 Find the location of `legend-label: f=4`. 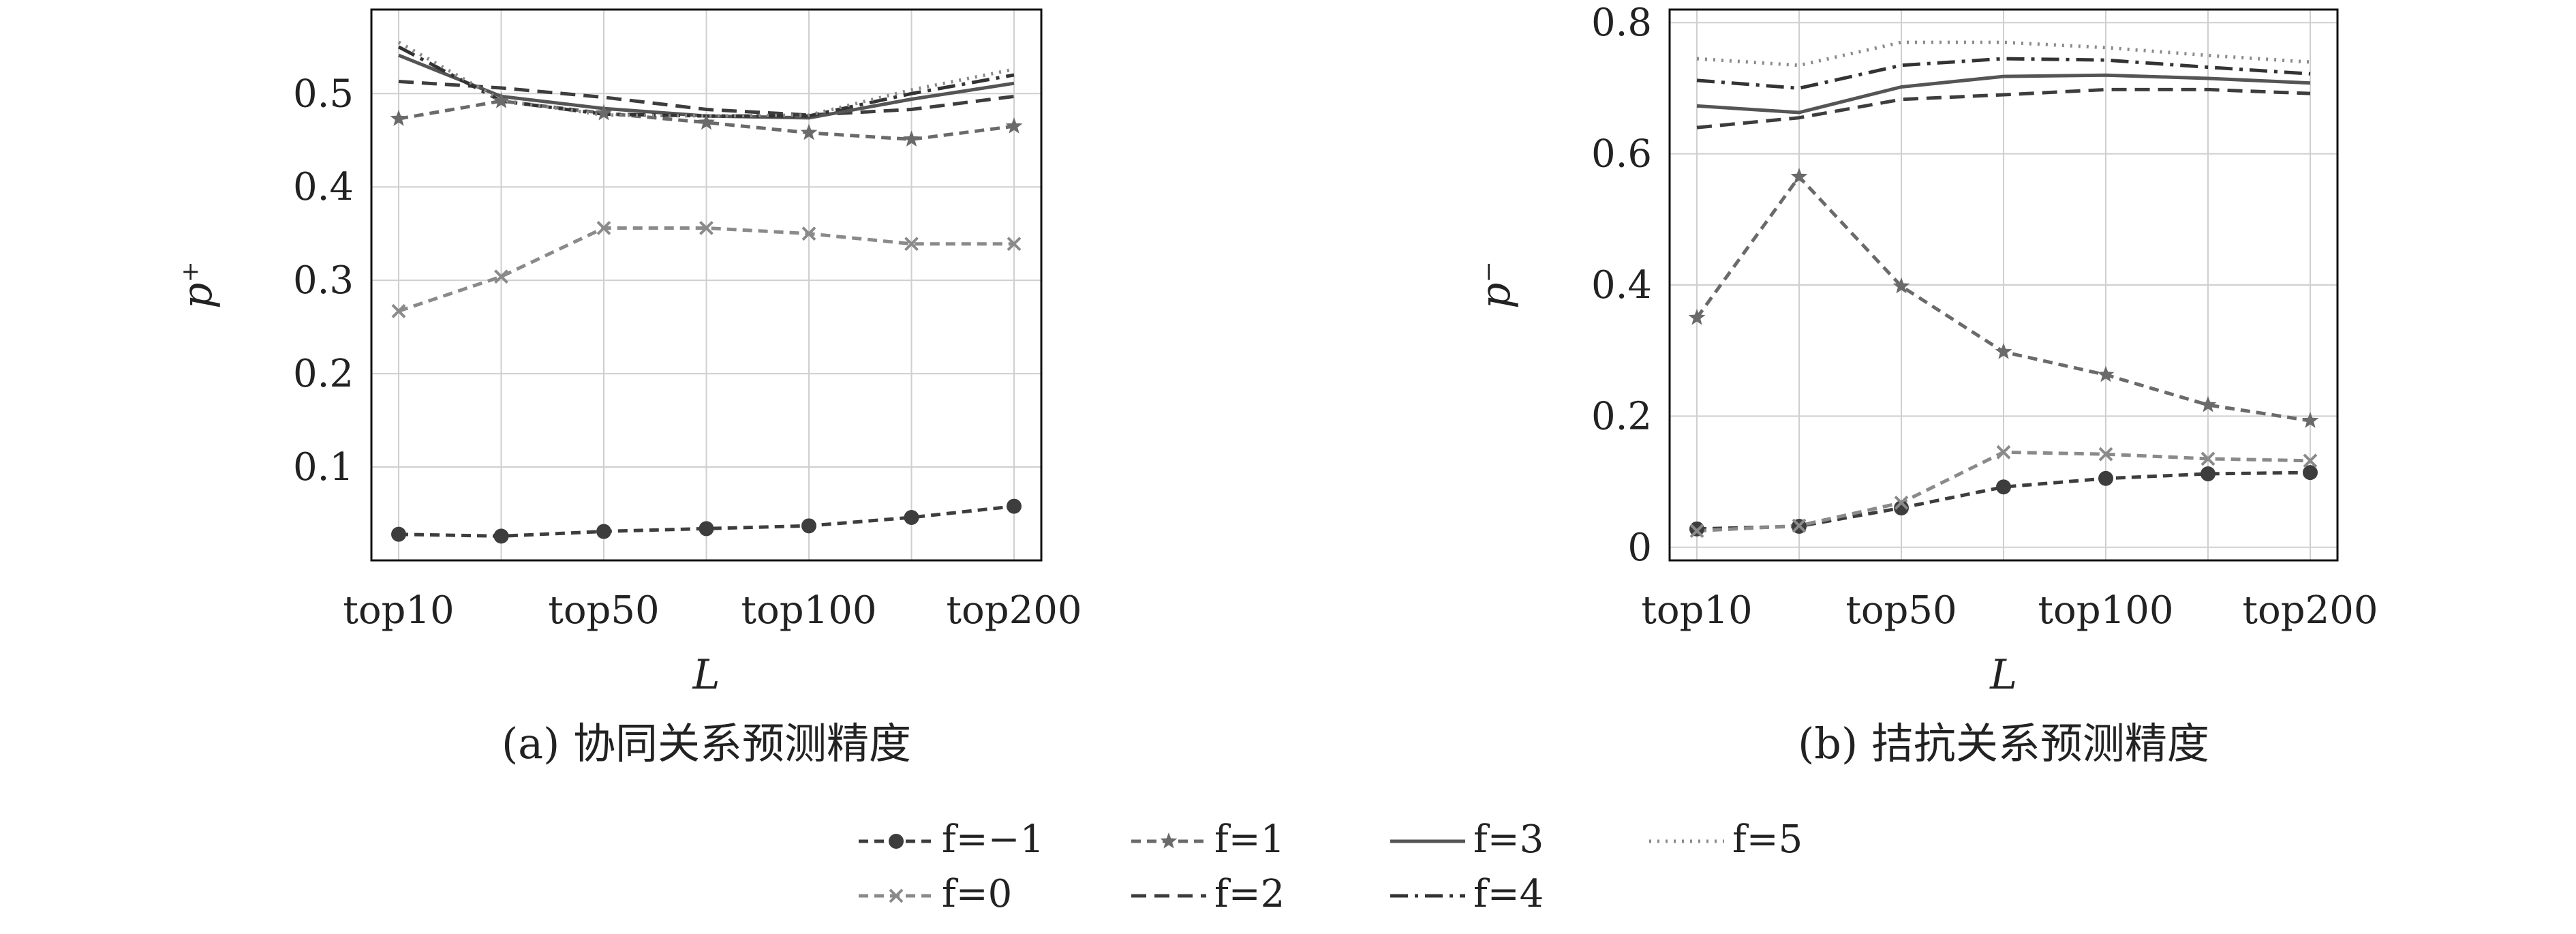

legend-label: f=4 is located at coordinates (1509, 894).